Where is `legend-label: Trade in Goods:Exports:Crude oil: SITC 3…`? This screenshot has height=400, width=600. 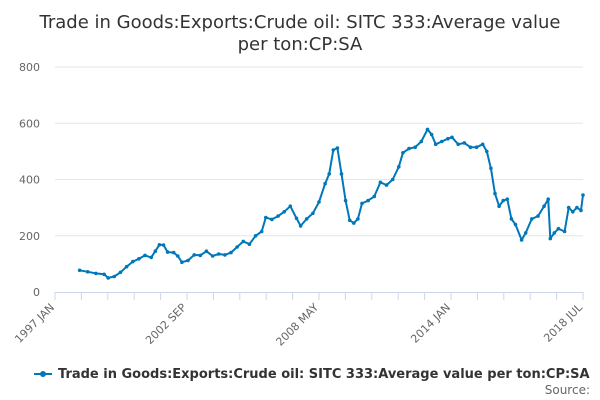
legend-label: Trade in Goods:Exports:Crude oil: SITC 3… is located at coordinates (324, 374).